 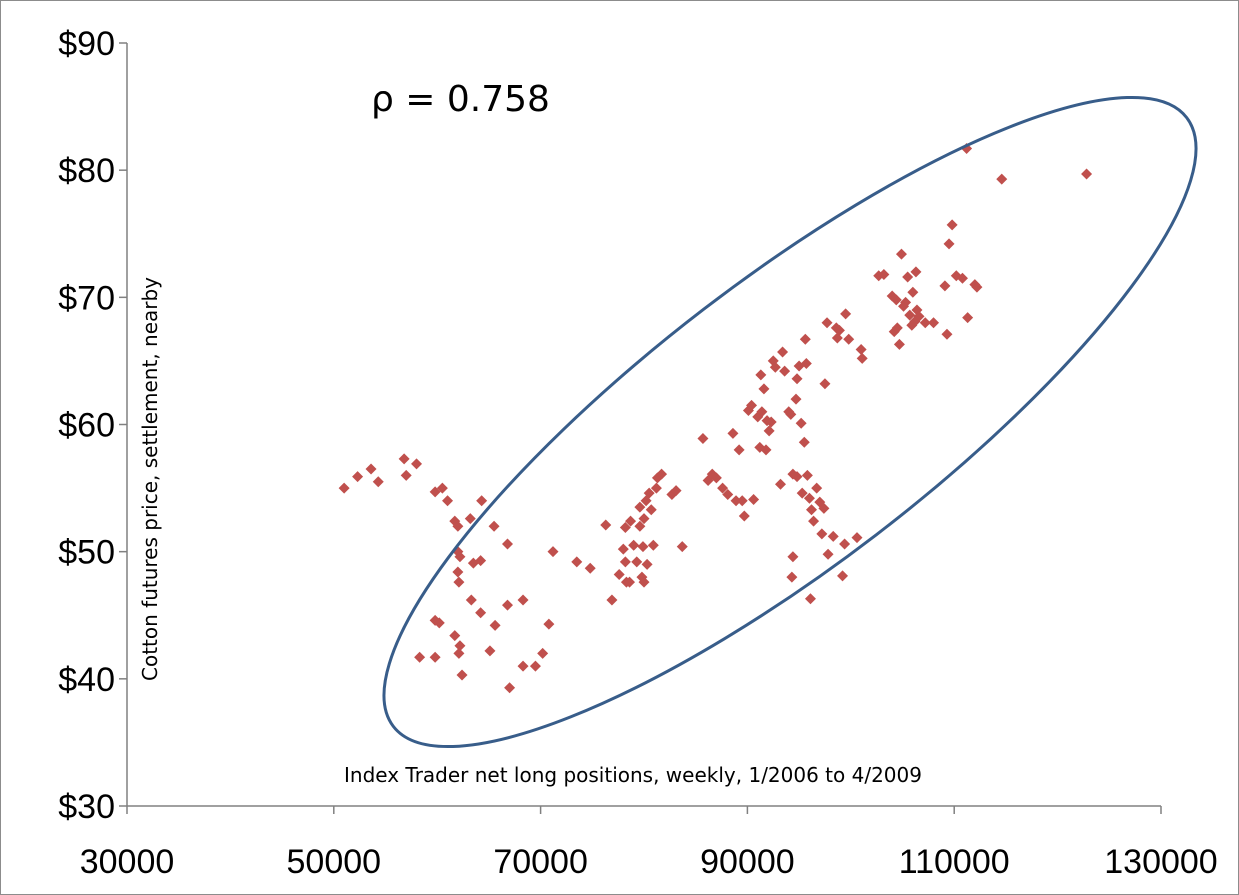 I want to click on y-tick-label: $90, so click(x=86, y=44).